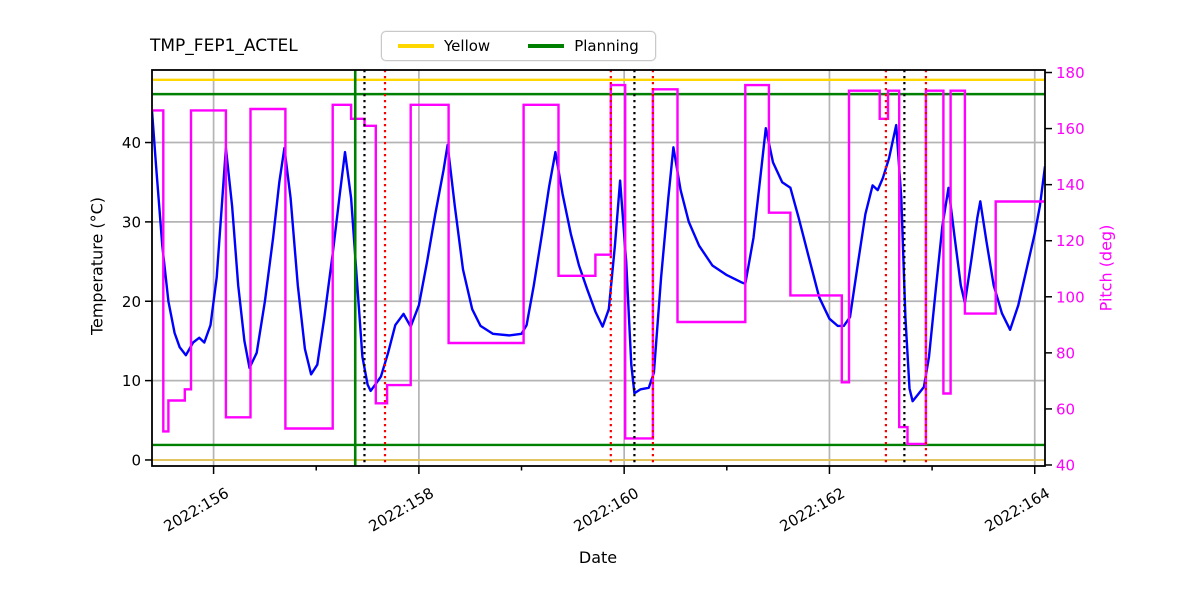 The image size is (1200, 600). Describe the element at coordinates (467, 46) in the screenshot. I see `legend-label: Yellow` at that location.